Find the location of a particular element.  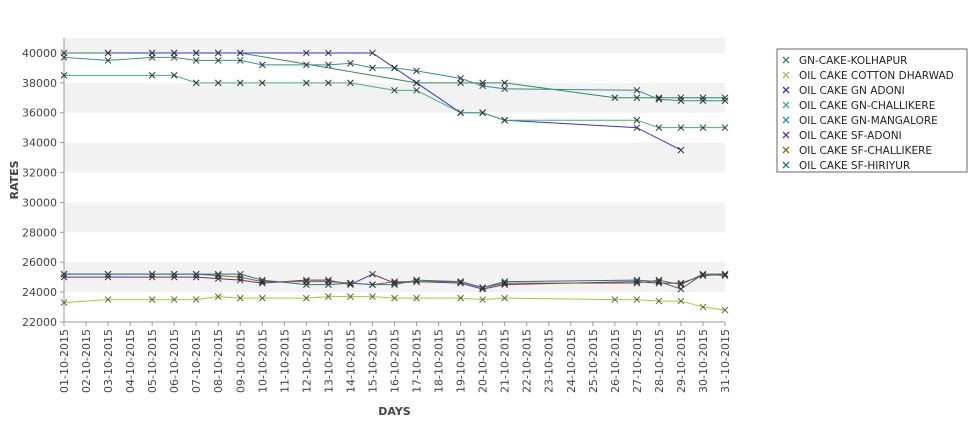

legend-label: OIL CAKE GN ADONI is located at coordinates (852, 91).